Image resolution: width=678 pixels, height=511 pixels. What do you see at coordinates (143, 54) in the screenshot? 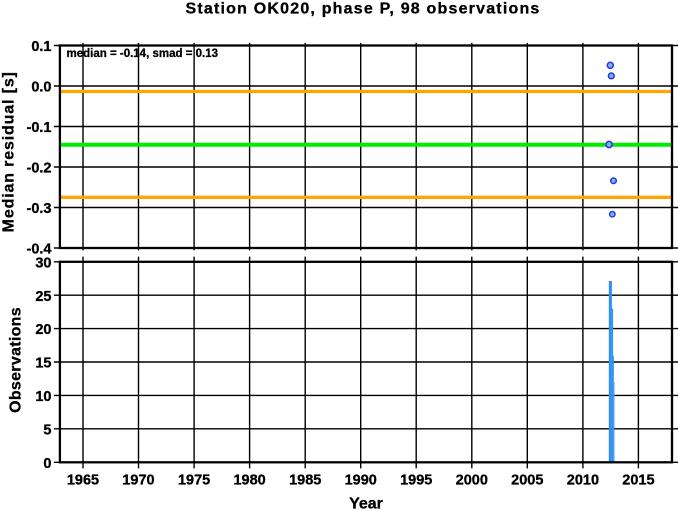
I see `svg-text: median = -0.14, smad = 0.13` at bounding box center [143, 54].